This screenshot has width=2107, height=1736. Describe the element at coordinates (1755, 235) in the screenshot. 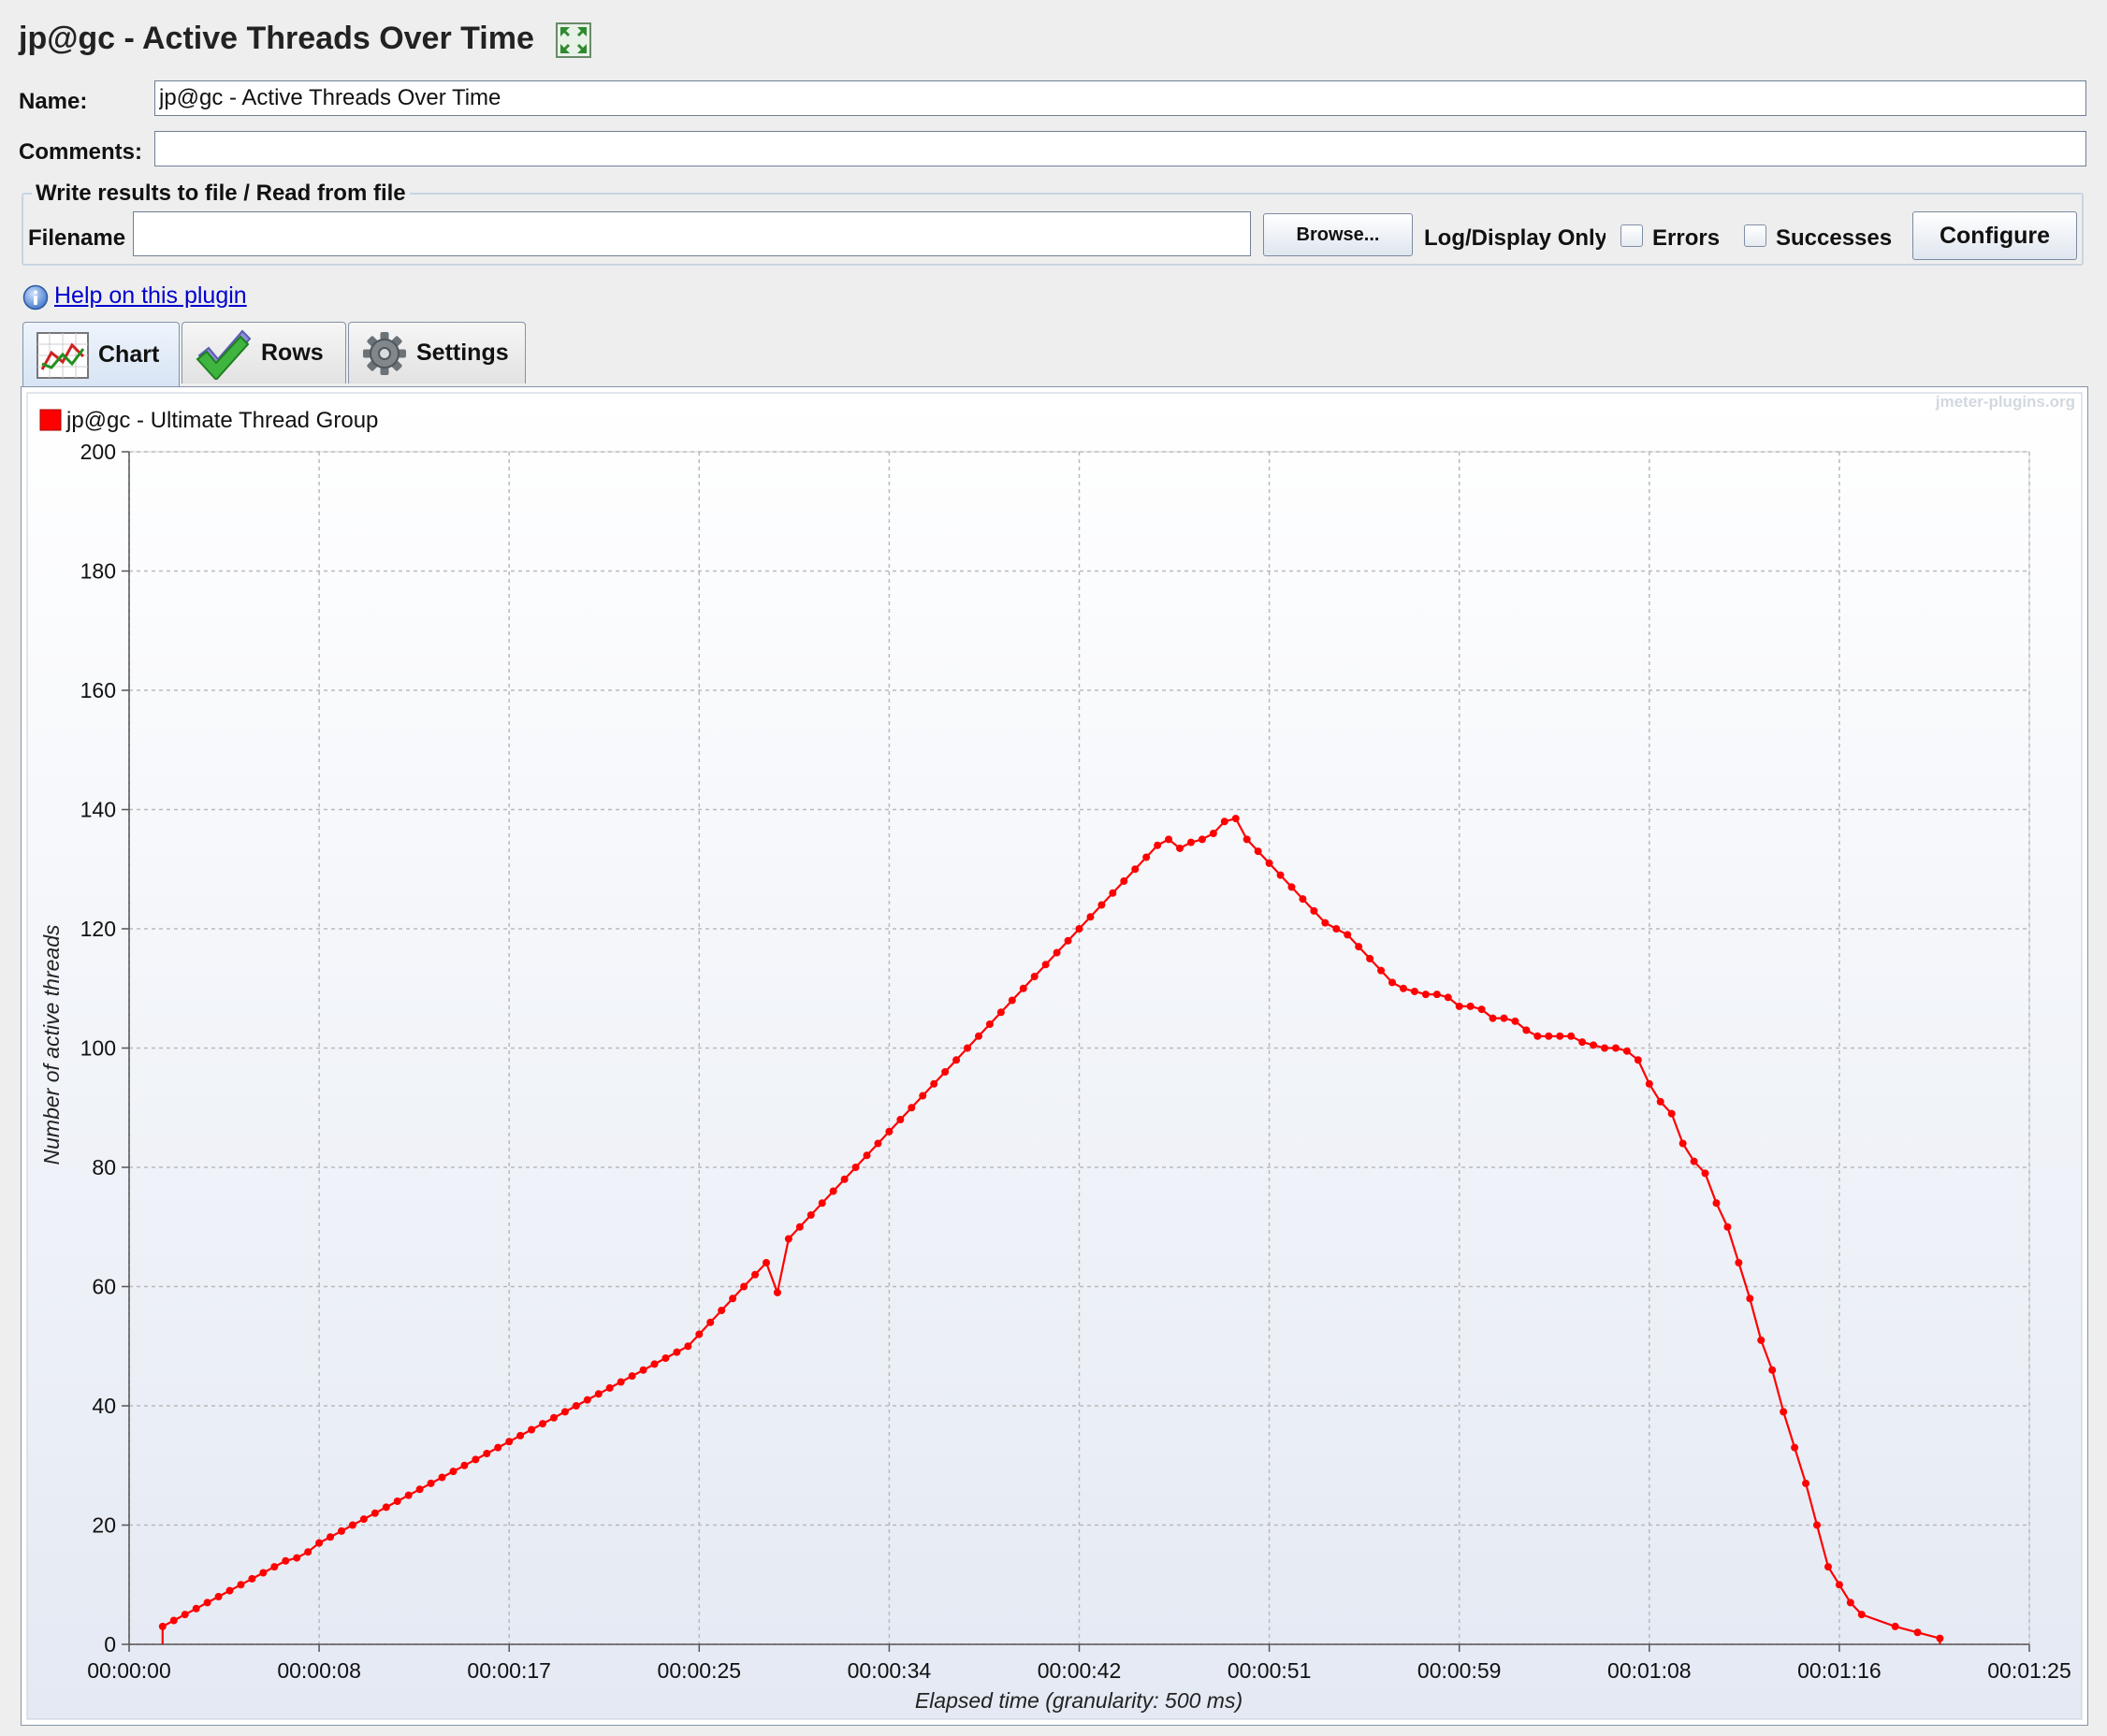

I see `successes-checkbox` at that location.